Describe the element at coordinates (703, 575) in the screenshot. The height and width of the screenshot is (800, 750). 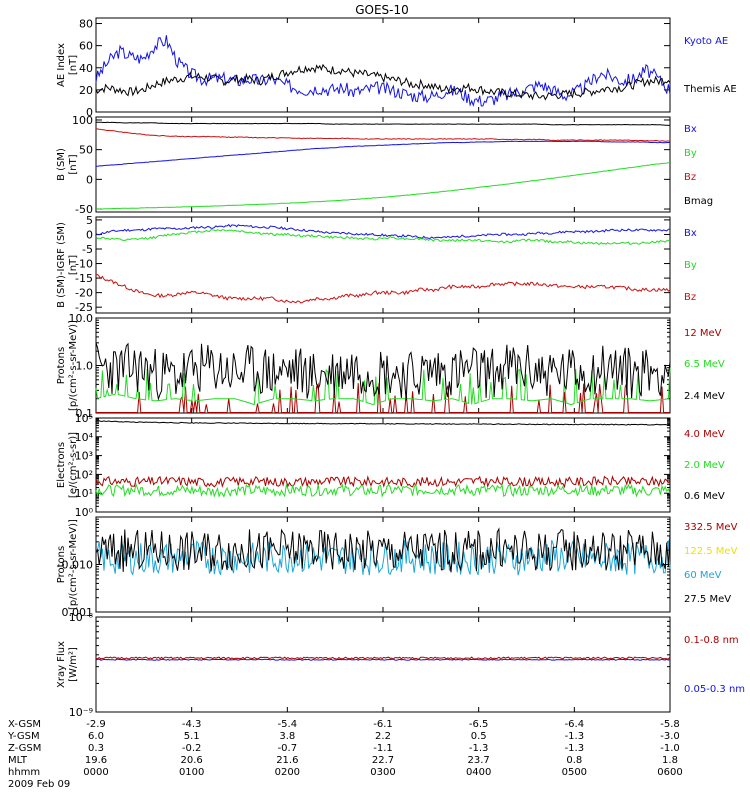
I see `legend-entry: 60 MeV` at that location.